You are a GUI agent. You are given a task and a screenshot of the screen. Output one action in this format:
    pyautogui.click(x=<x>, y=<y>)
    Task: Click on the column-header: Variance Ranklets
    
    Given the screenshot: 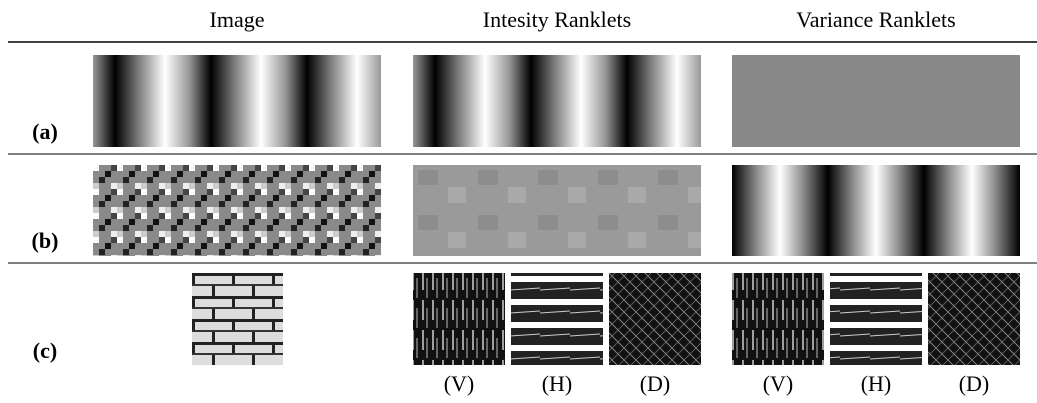 What is the action you would take?
    pyautogui.click(x=875, y=19)
    